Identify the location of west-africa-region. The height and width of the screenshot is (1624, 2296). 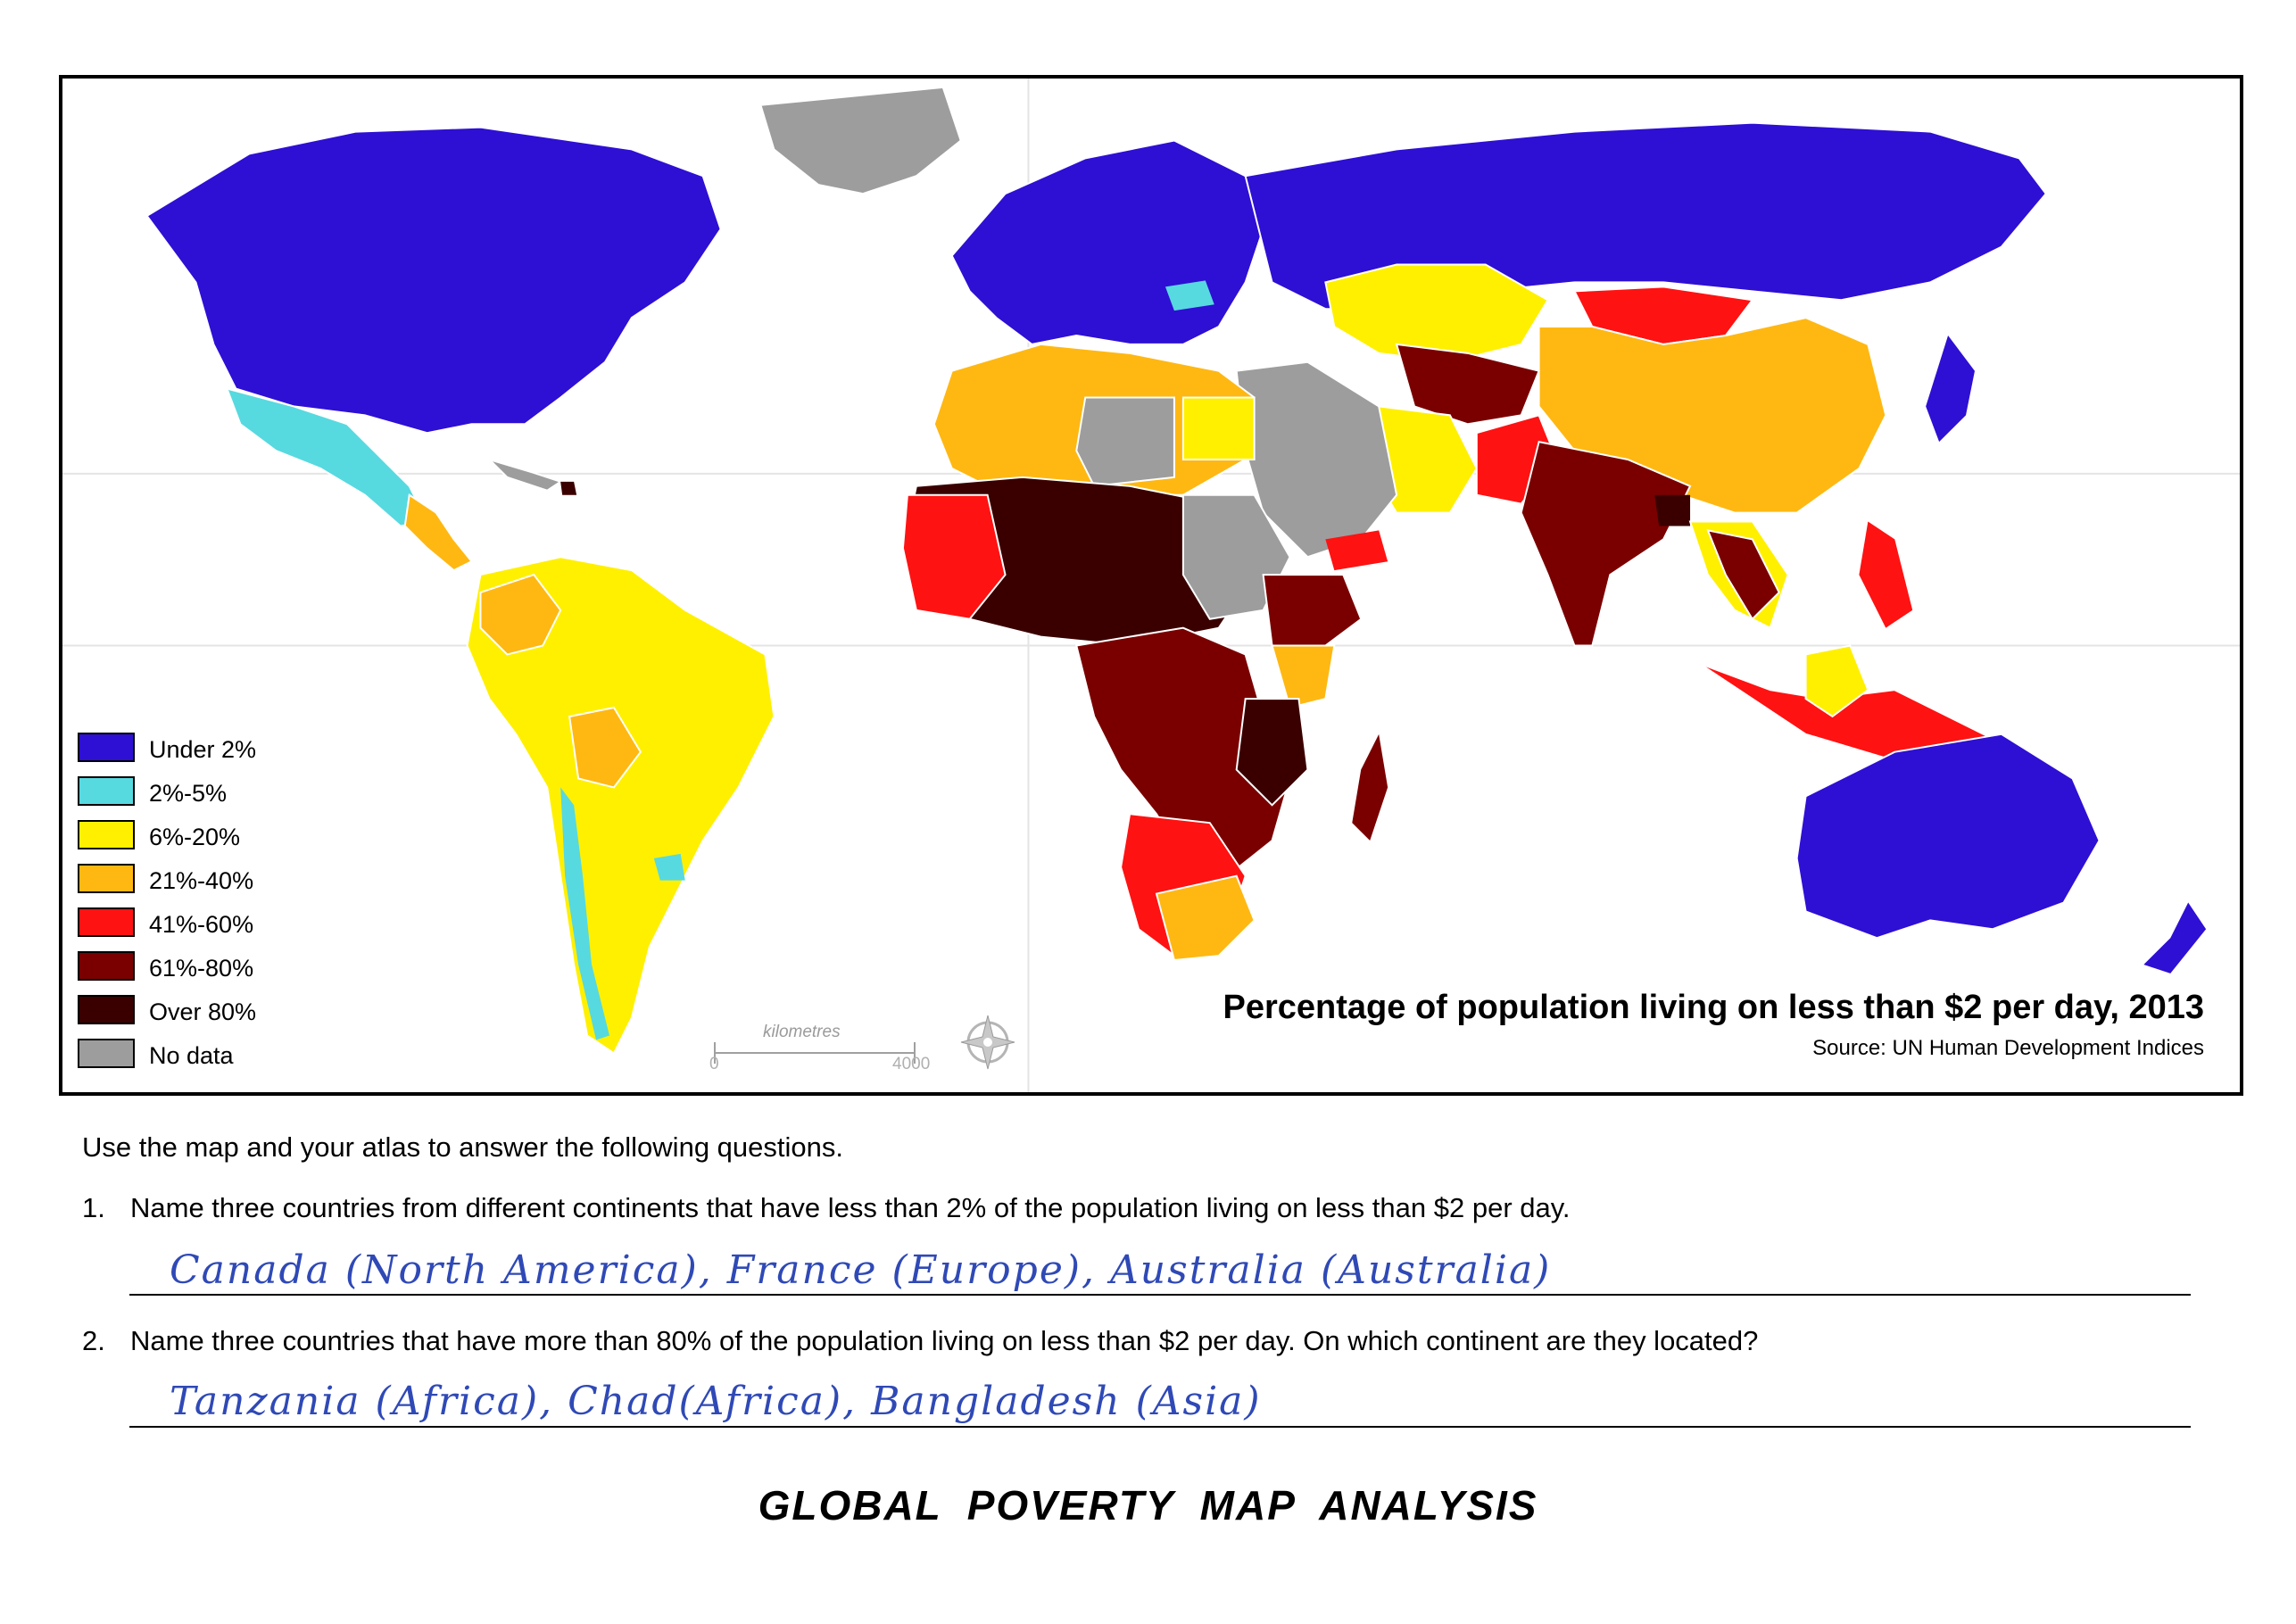
(954, 556).